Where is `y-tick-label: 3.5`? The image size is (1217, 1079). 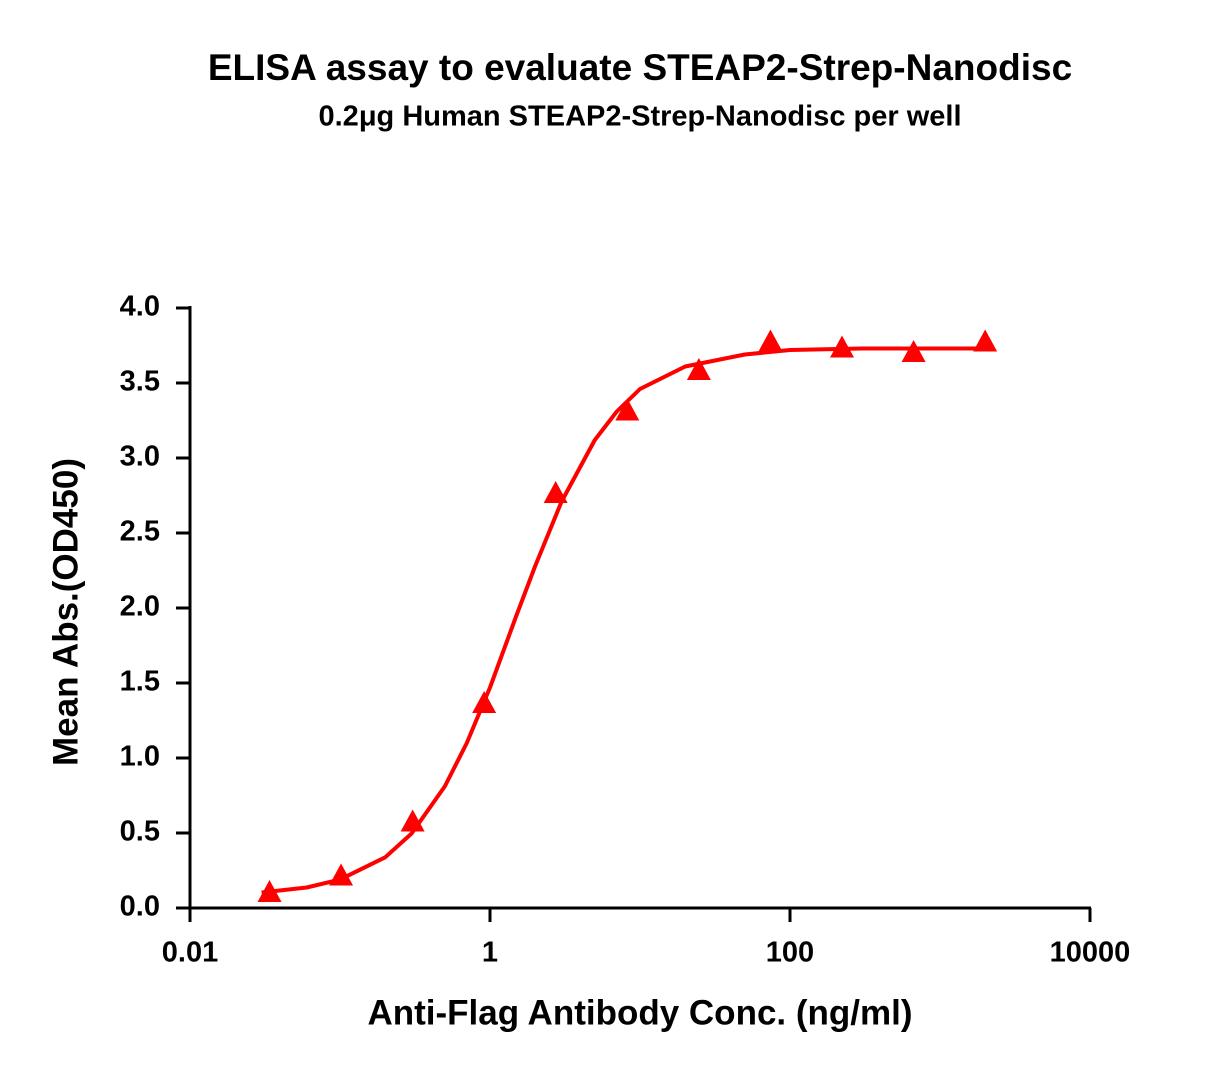
y-tick-label: 3.5 is located at coordinates (140, 382).